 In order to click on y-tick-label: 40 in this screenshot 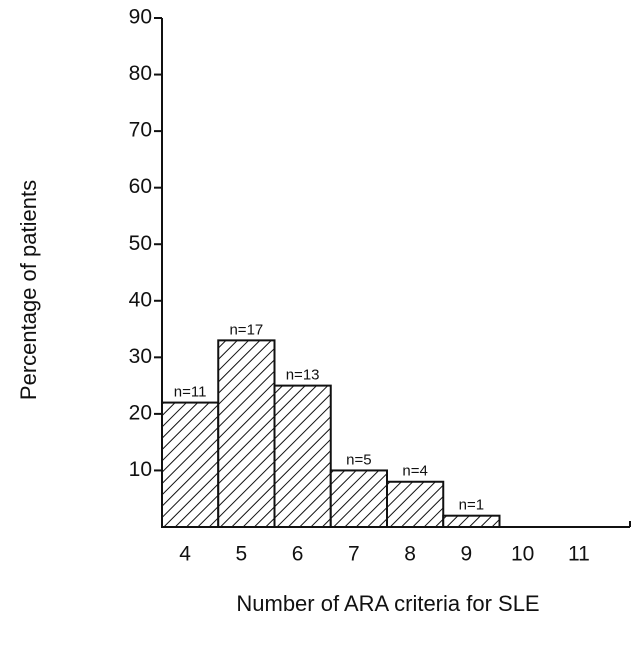, I will do `click(140, 299)`.